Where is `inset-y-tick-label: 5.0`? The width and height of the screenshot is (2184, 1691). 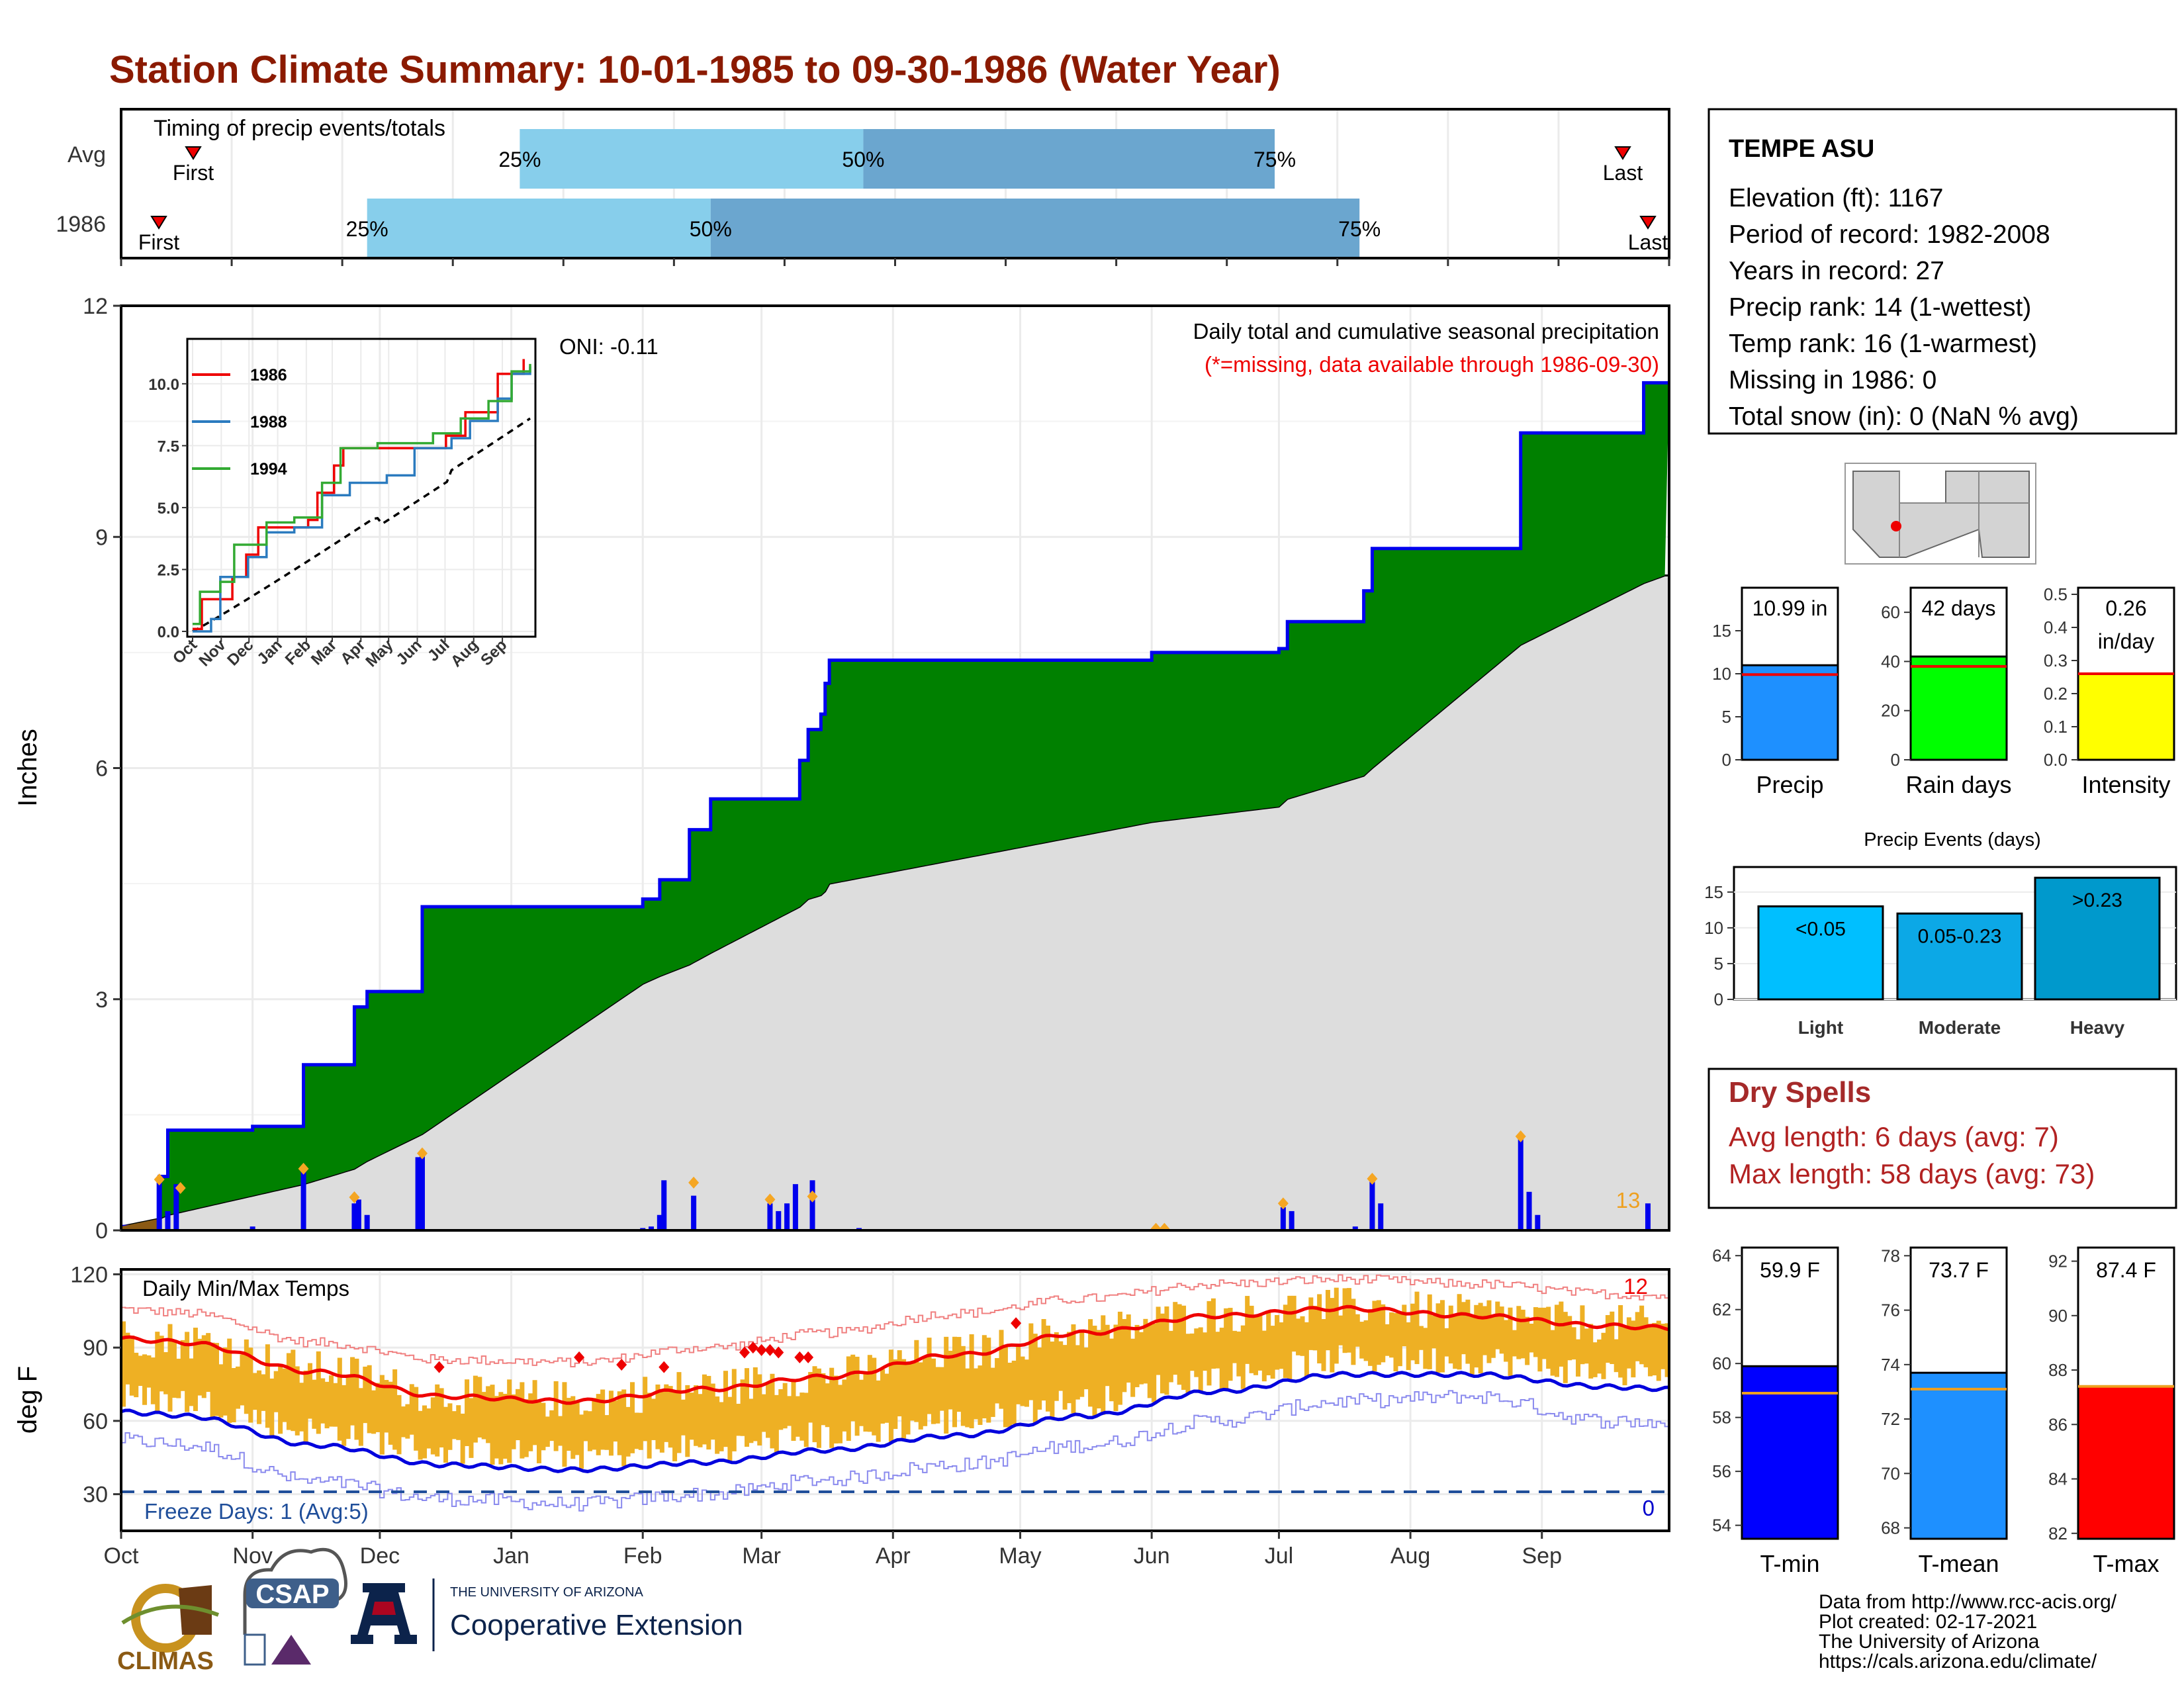 inset-y-tick-label: 5.0 is located at coordinates (168, 509).